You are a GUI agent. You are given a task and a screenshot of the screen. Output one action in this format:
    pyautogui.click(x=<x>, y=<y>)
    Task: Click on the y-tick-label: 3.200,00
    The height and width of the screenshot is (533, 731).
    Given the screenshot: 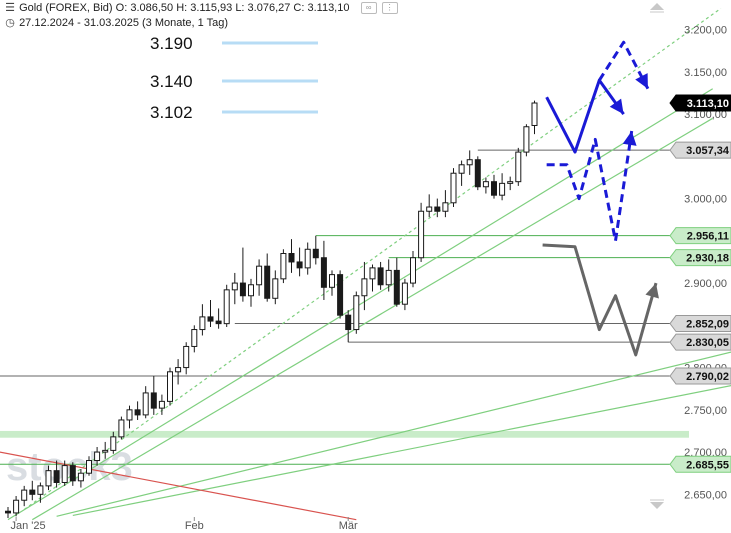 What is the action you would take?
    pyautogui.click(x=705, y=31)
    